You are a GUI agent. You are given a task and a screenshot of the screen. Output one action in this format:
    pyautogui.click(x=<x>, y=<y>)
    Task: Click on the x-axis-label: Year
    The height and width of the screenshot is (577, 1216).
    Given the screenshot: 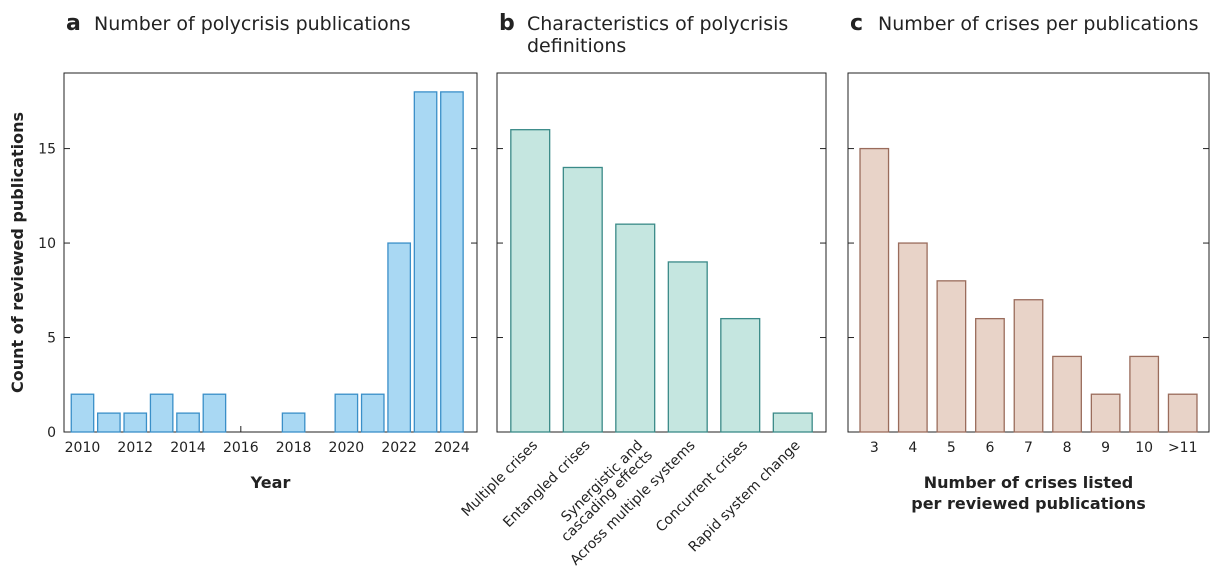 What is the action you would take?
    pyautogui.click(x=270, y=482)
    